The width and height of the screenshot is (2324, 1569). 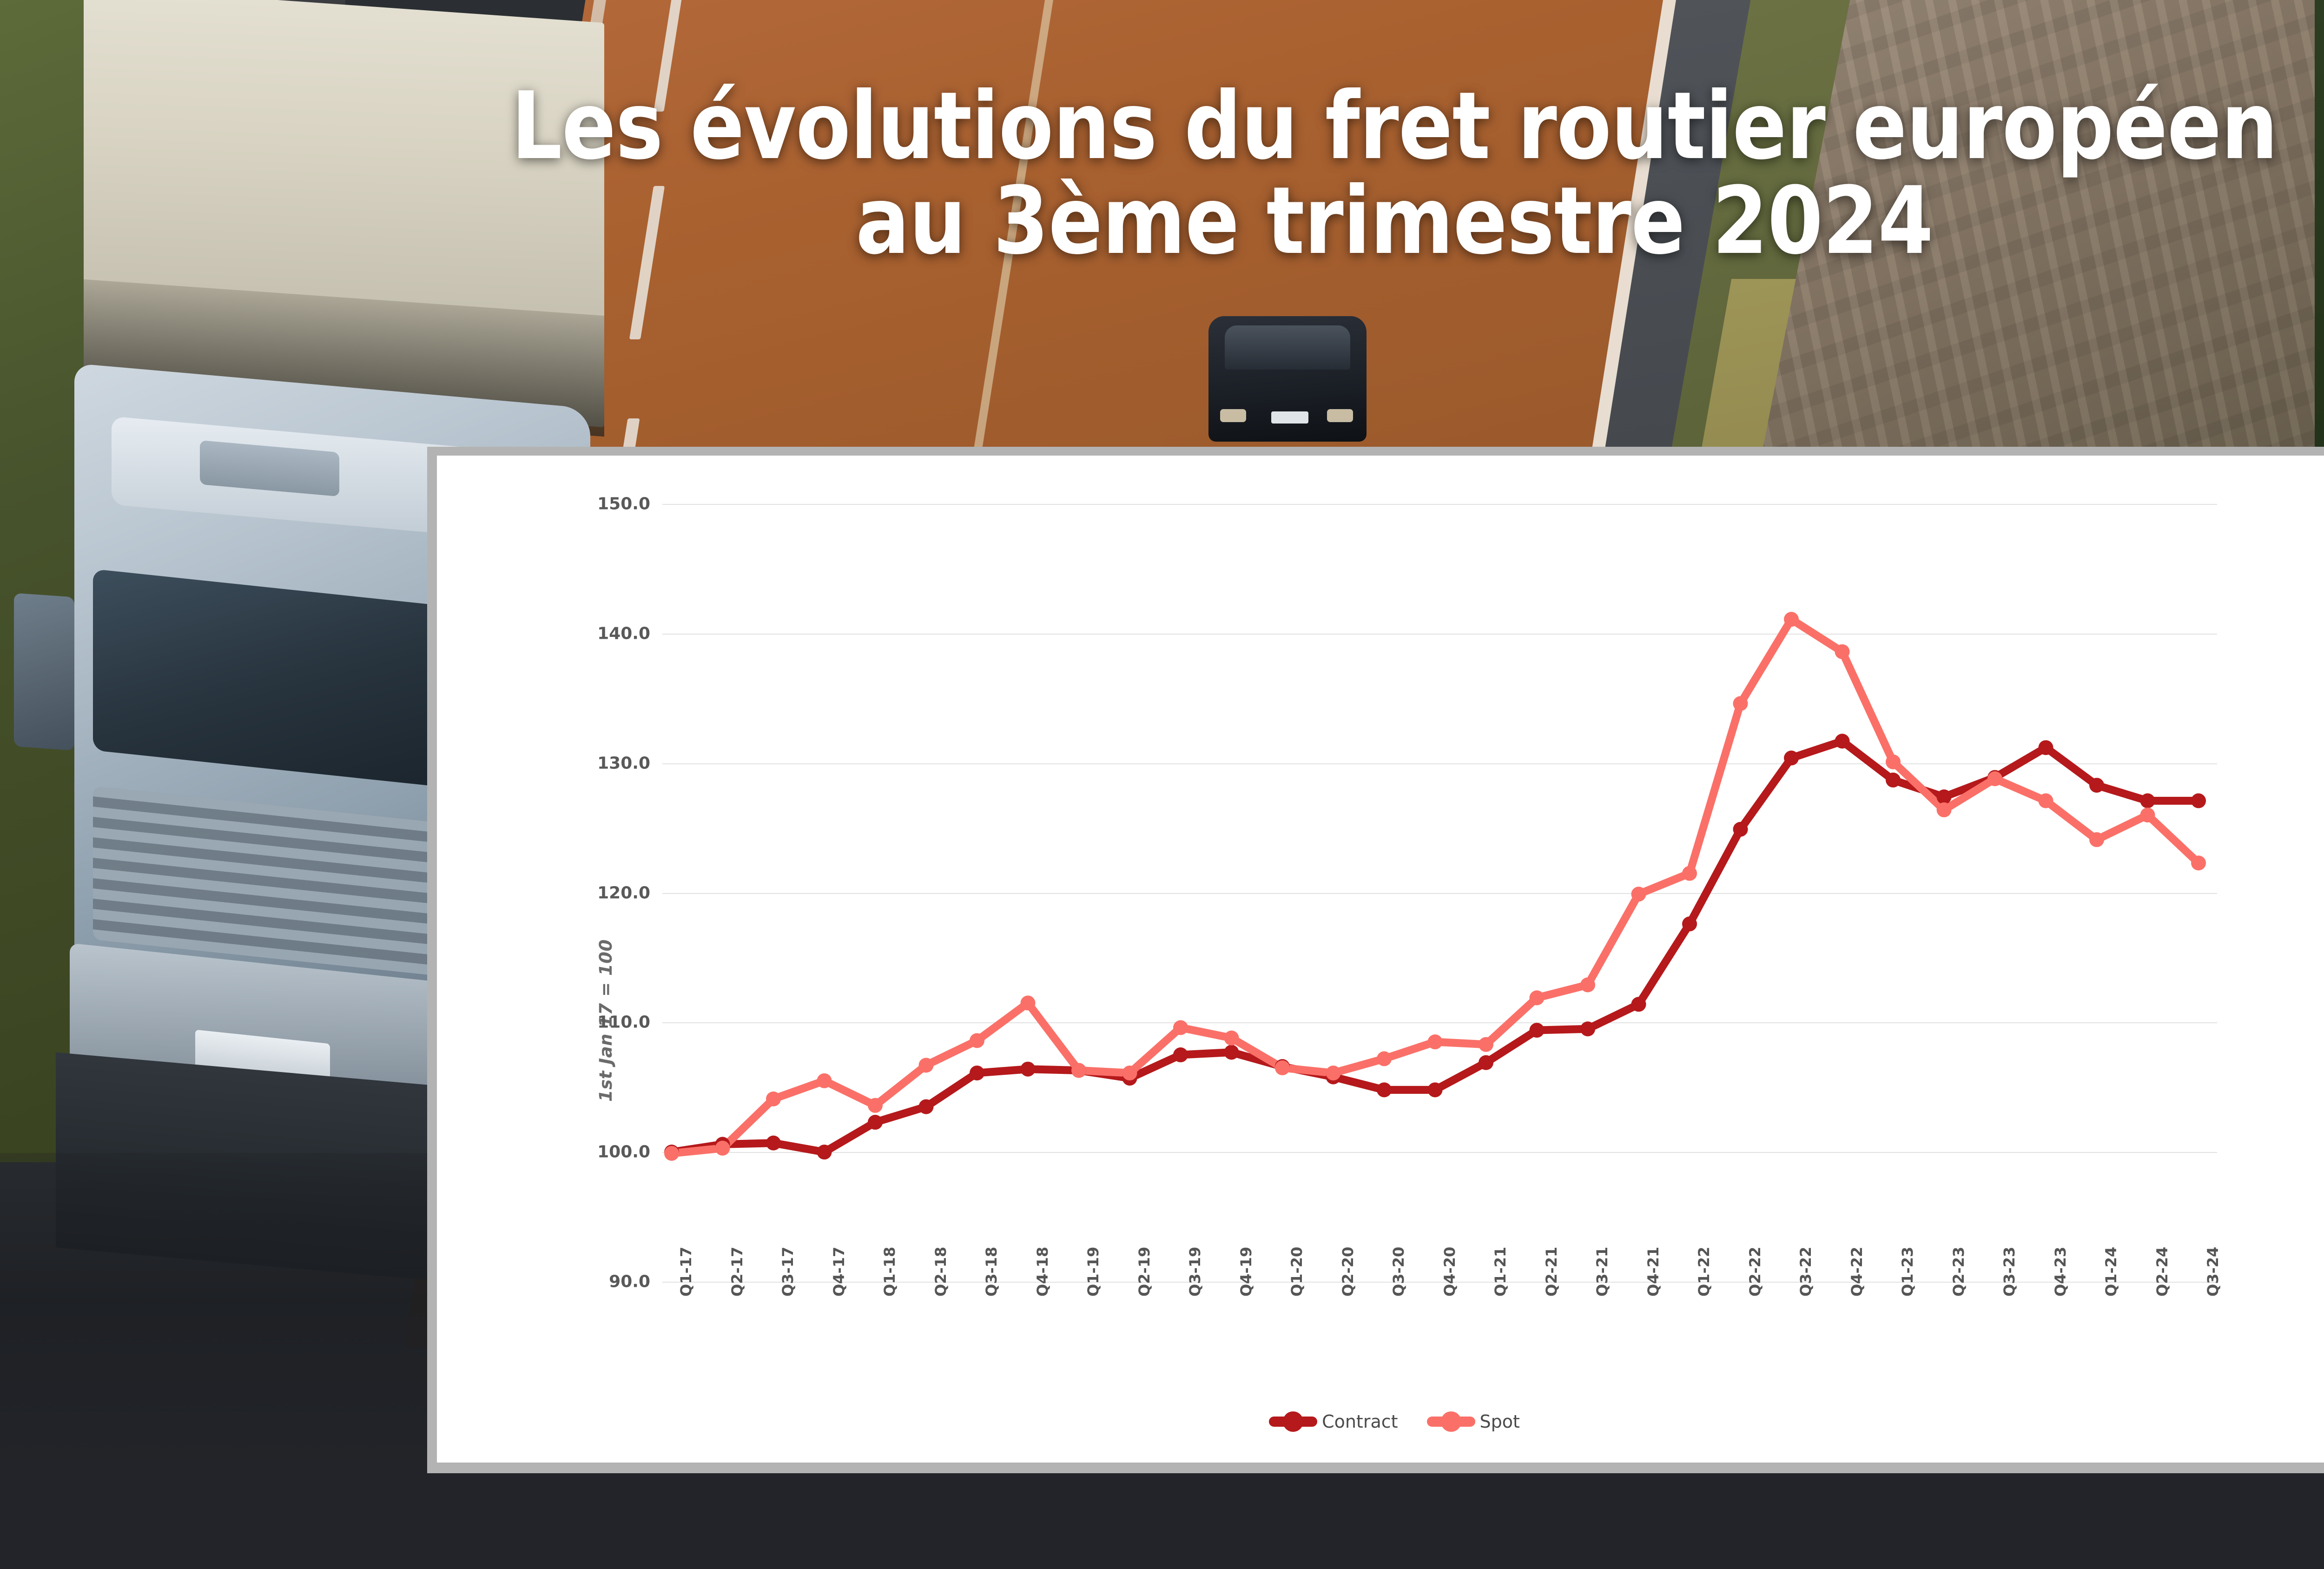 I want to click on car-taillight-right, so click(x=1340, y=415).